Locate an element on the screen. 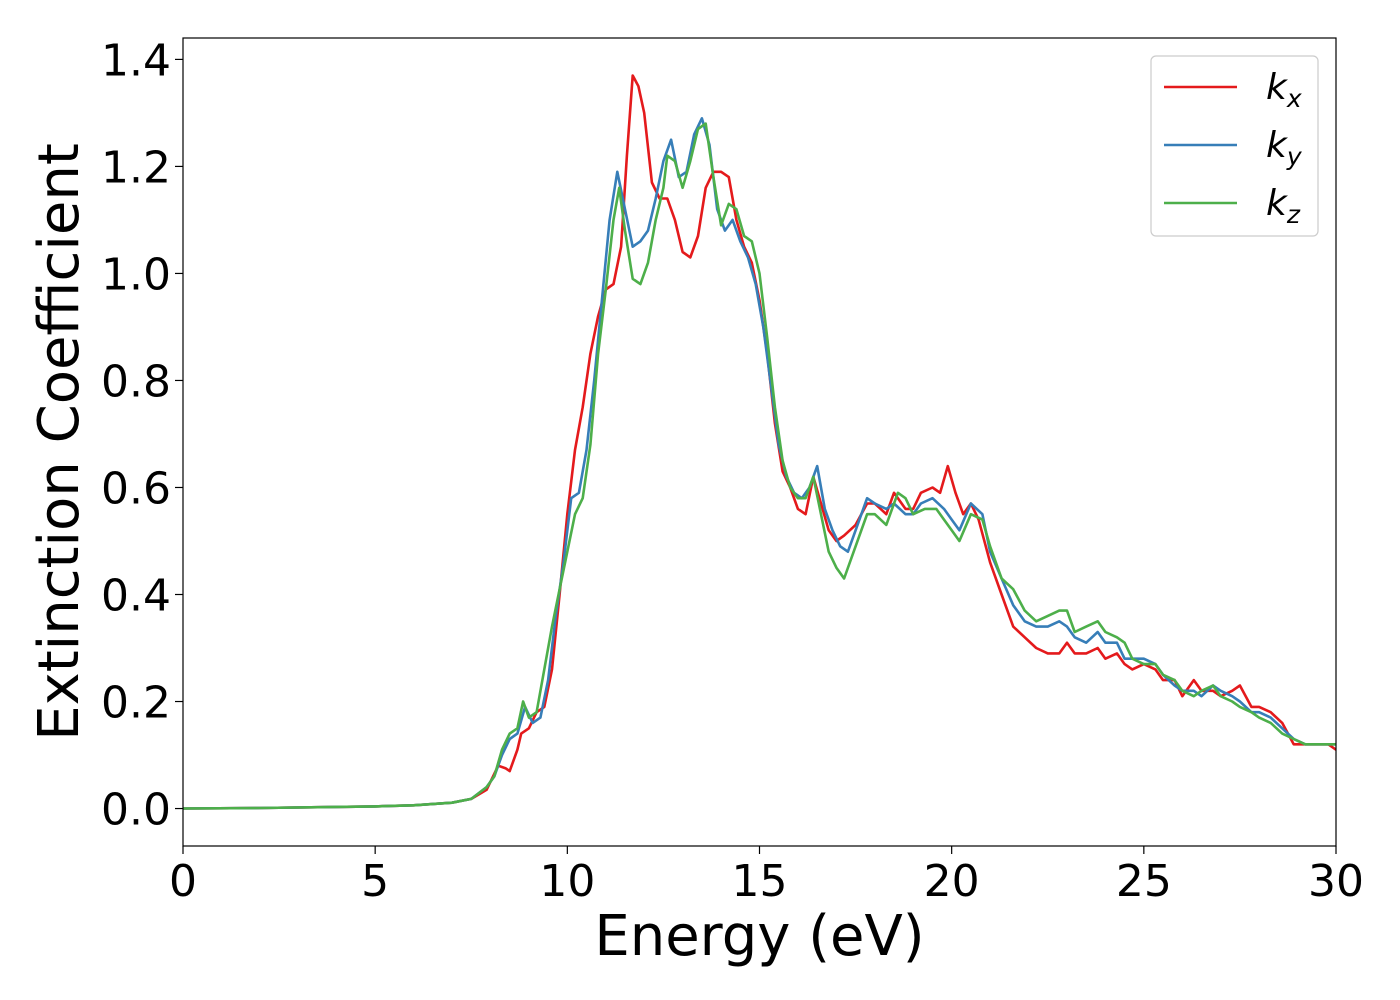  x-axis-ticks: 0 5 10 15 20 25 30 is located at coordinates (766, 876).